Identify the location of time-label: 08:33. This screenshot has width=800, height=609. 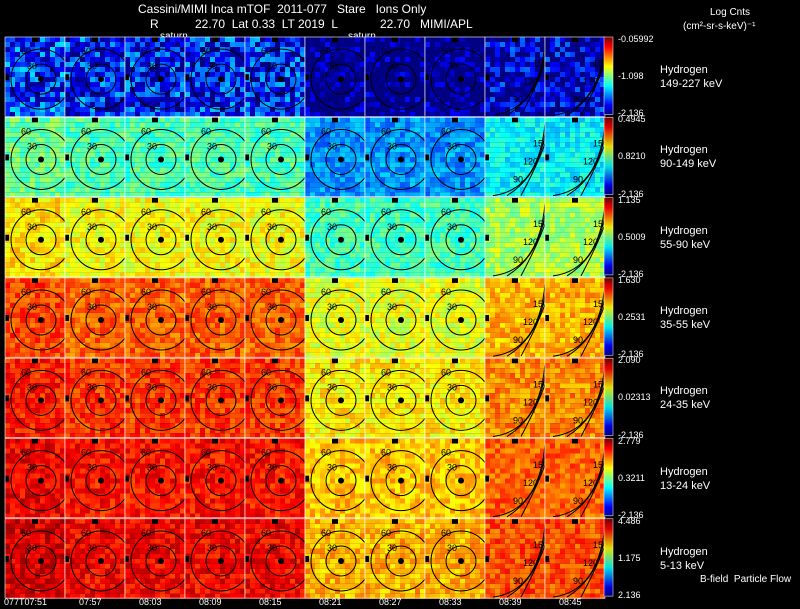
(450, 602).